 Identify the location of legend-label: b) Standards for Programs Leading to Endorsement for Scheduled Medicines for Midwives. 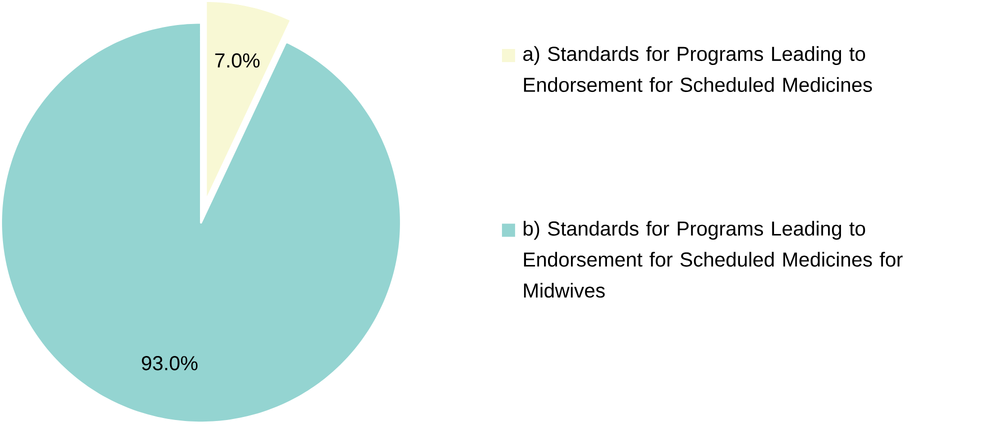
(713, 259).